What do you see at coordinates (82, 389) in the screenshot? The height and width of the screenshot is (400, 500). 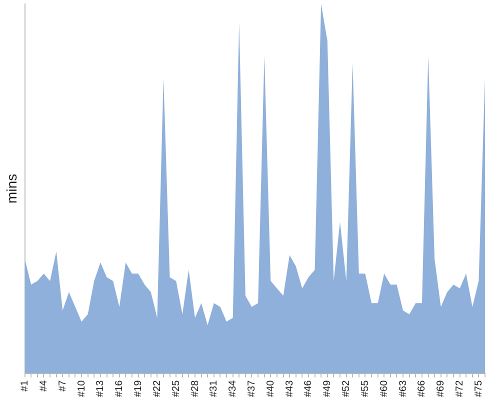 I see `x-tick-label: #10` at bounding box center [82, 389].